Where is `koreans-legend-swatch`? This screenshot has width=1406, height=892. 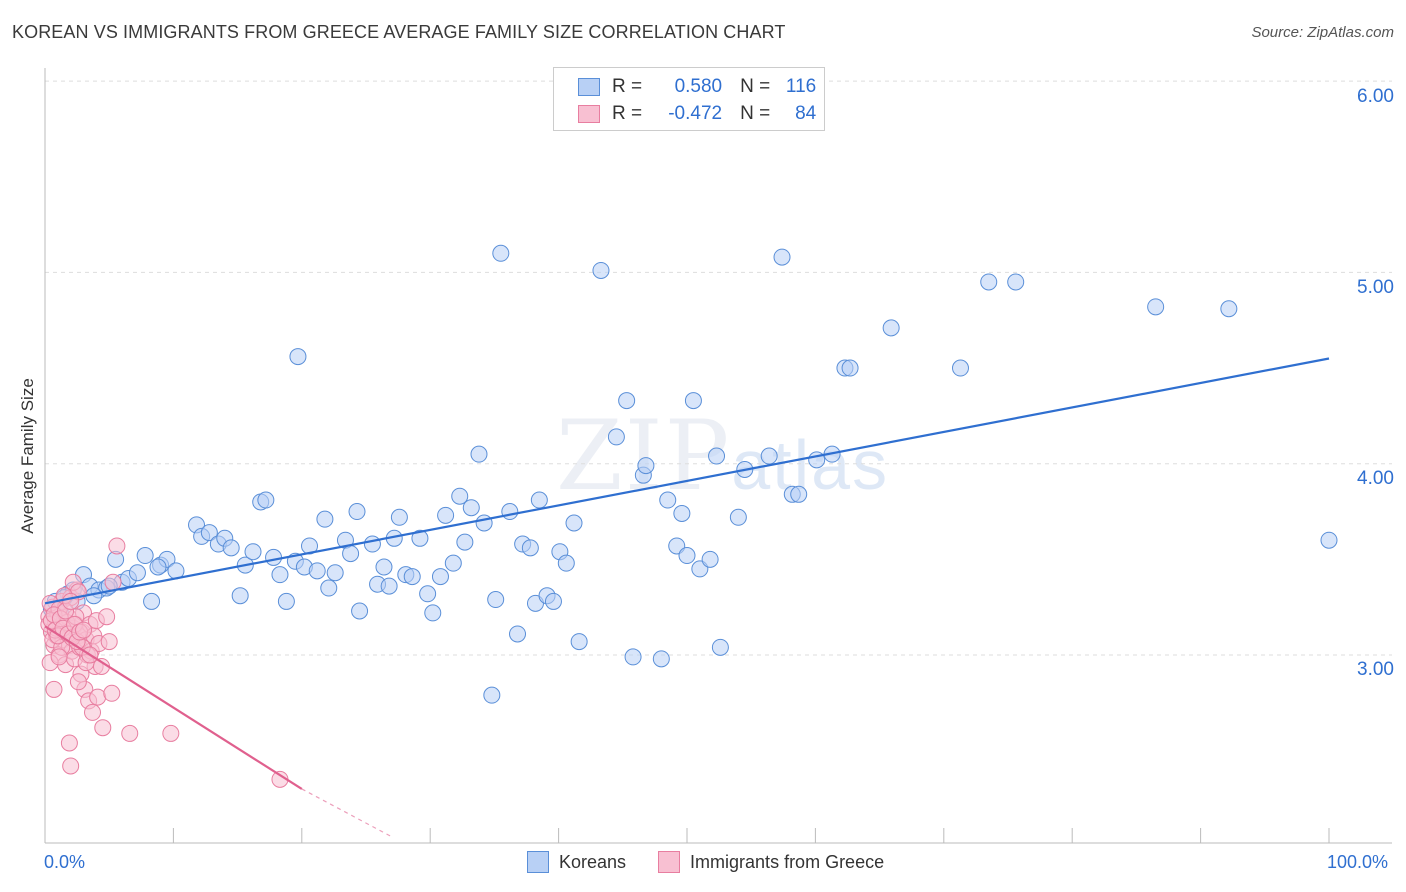
koreans-legend-swatch is located at coordinates (538, 862).